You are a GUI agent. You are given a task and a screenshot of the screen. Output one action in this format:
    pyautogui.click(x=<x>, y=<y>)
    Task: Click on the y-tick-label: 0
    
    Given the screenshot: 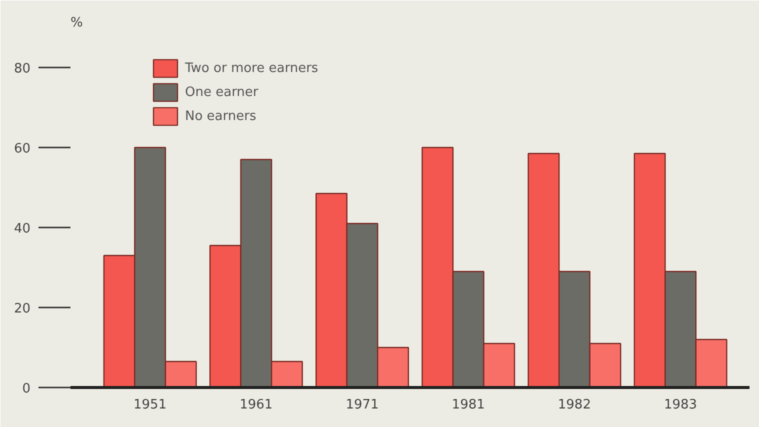 What is the action you would take?
    pyautogui.click(x=26, y=389)
    